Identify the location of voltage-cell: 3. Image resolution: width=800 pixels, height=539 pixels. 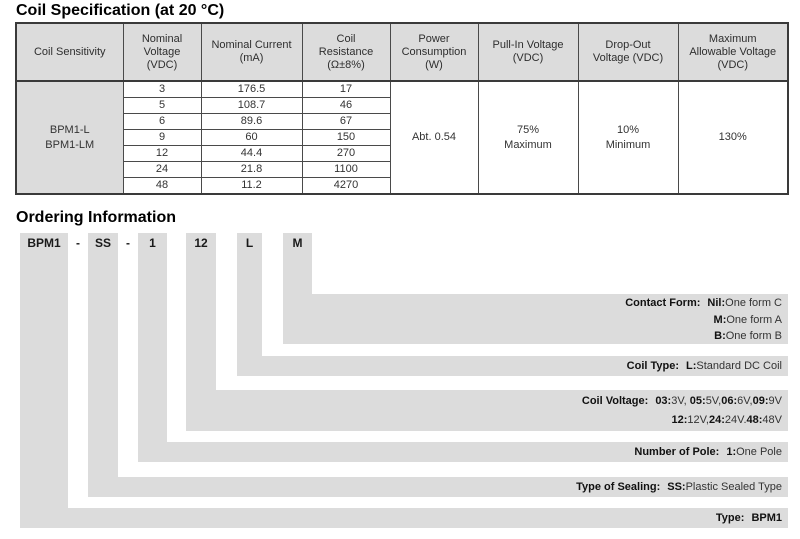
(162, 89).